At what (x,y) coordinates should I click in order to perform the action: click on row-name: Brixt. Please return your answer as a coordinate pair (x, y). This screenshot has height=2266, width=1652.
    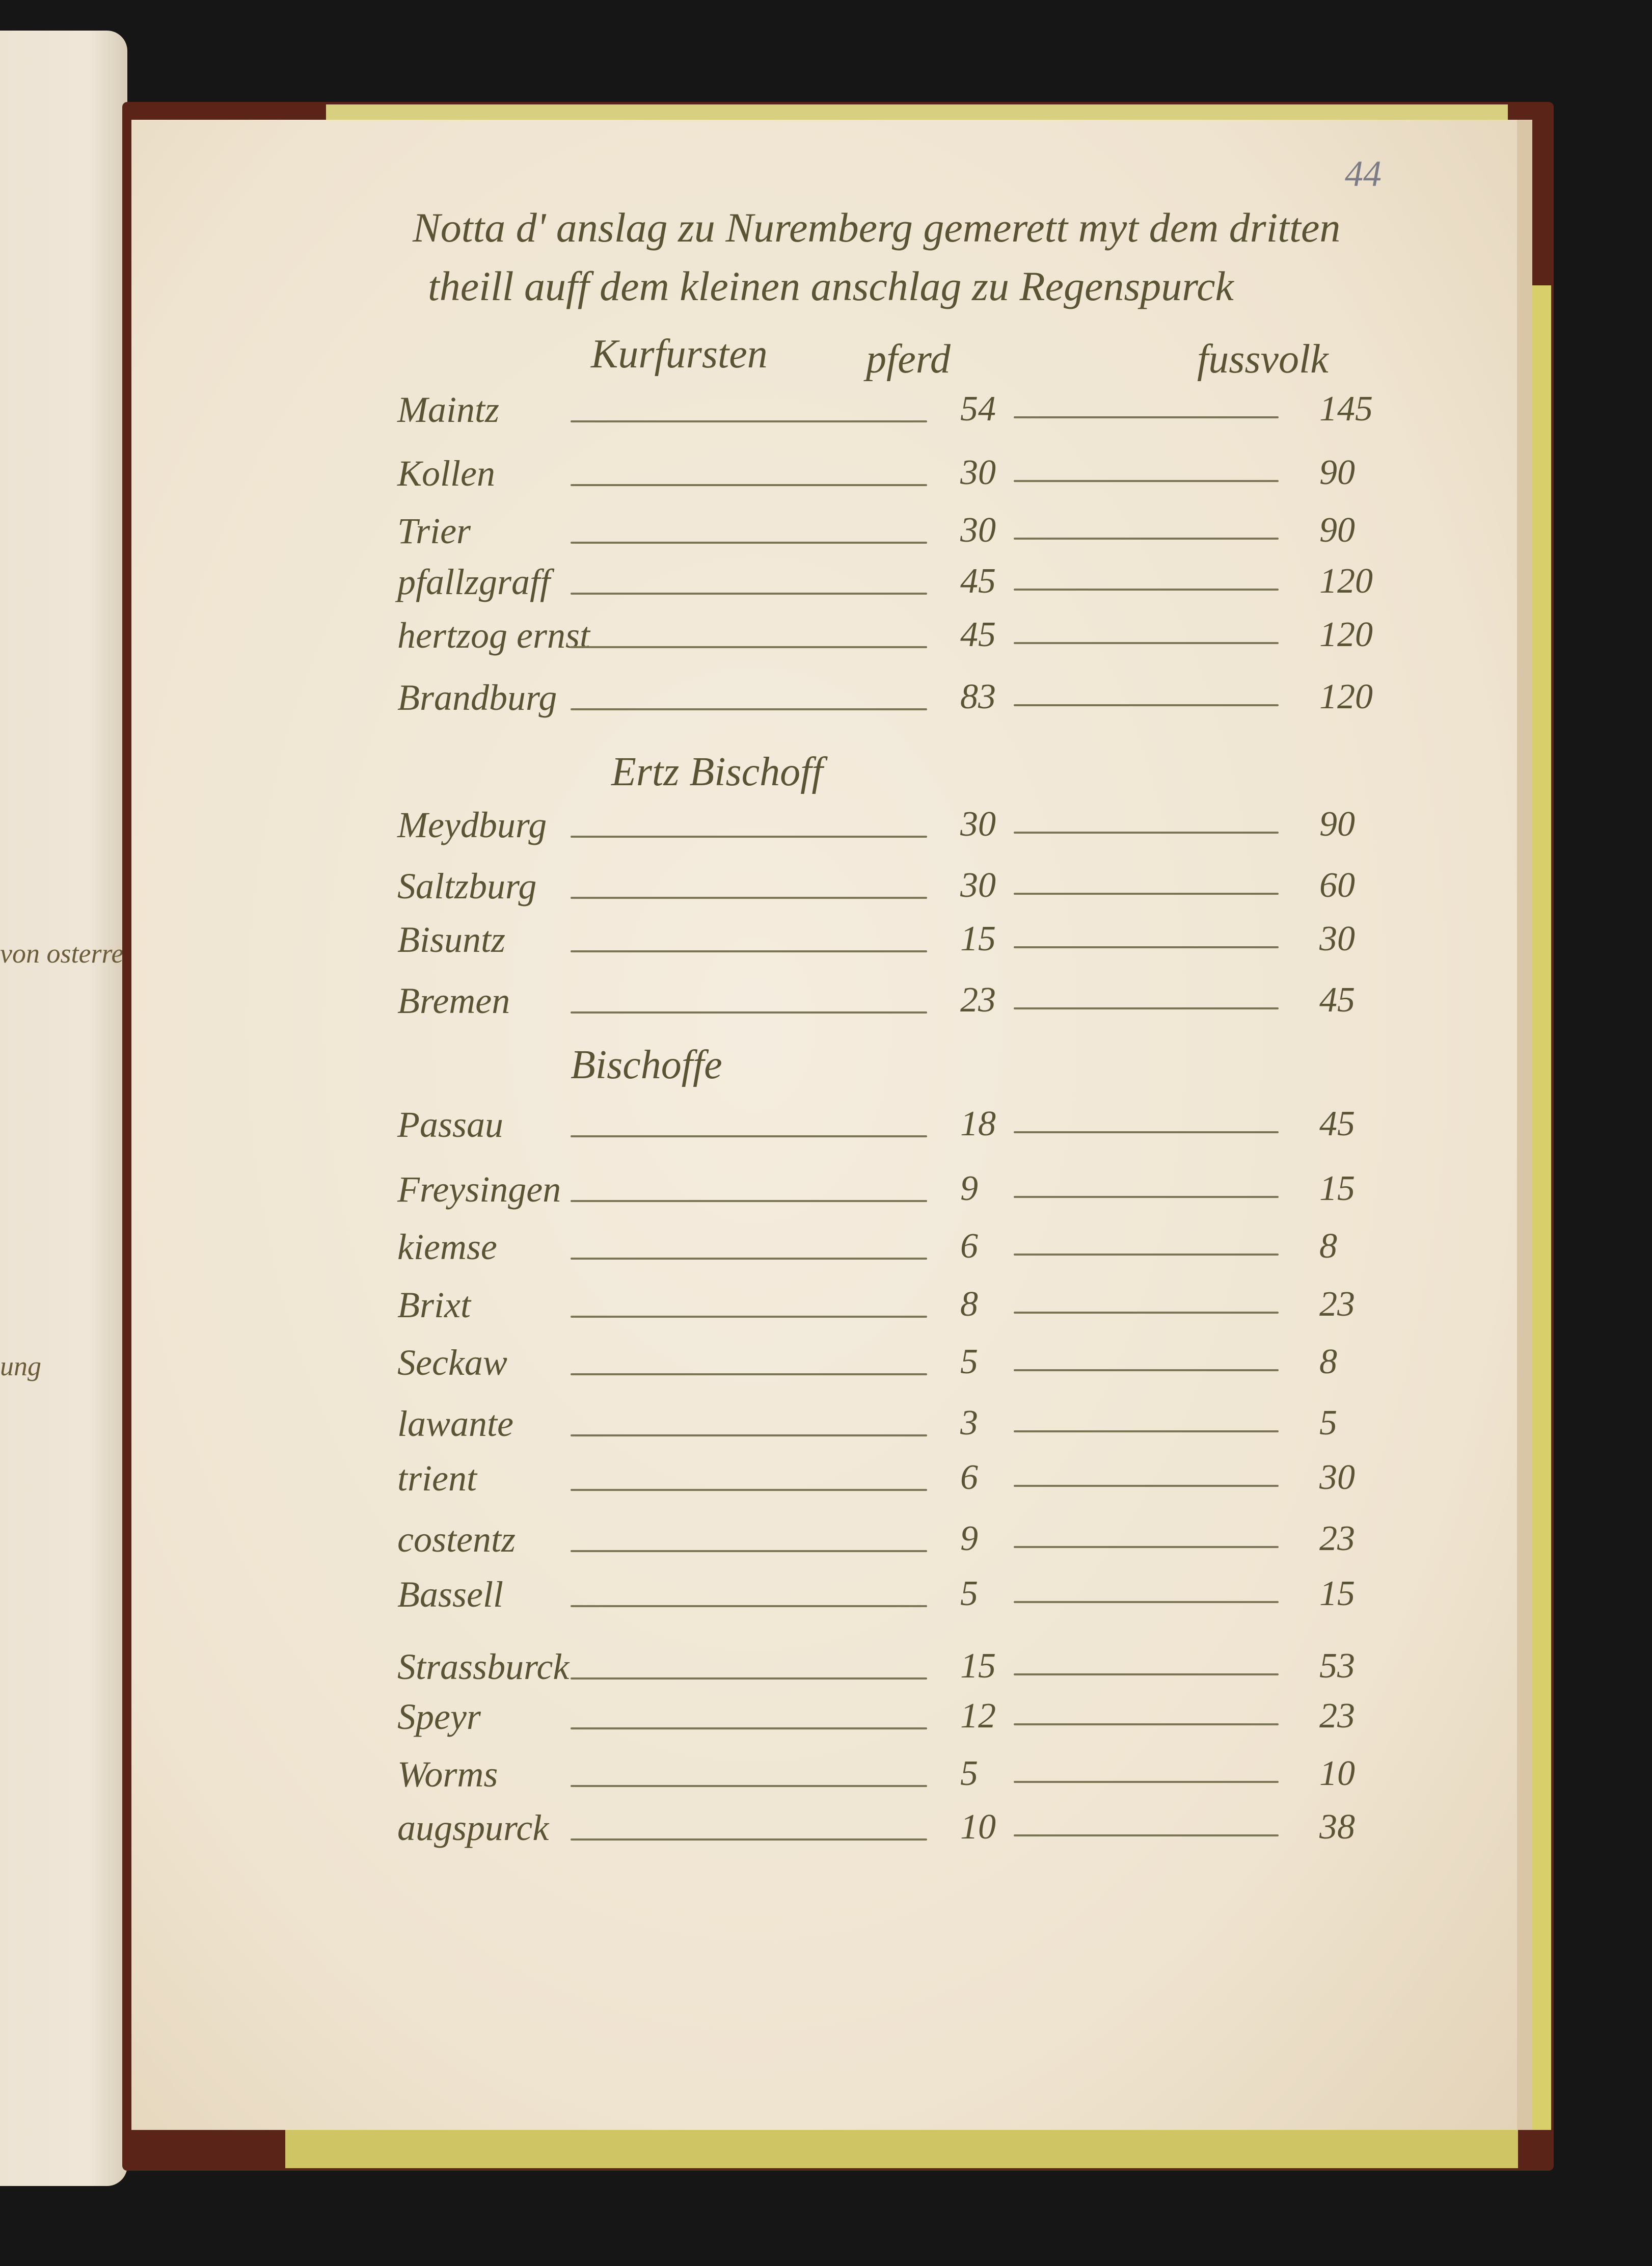
    Looking at the image, I should click on (434, 1305).